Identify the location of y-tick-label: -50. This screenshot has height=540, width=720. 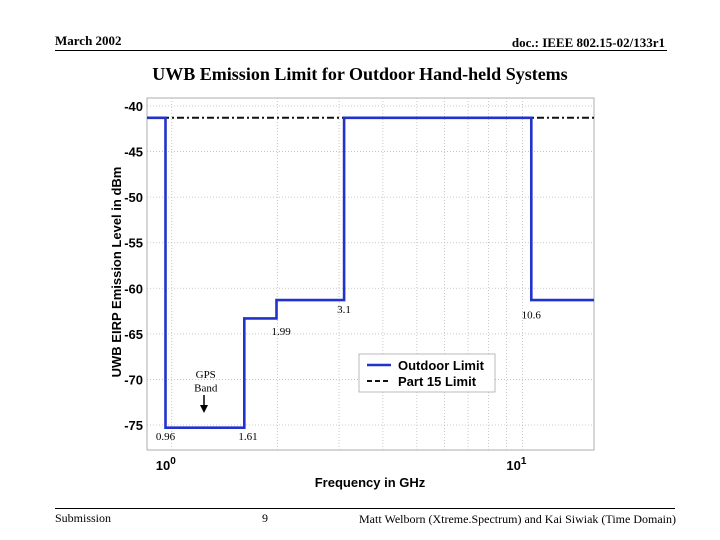
(133, 197).